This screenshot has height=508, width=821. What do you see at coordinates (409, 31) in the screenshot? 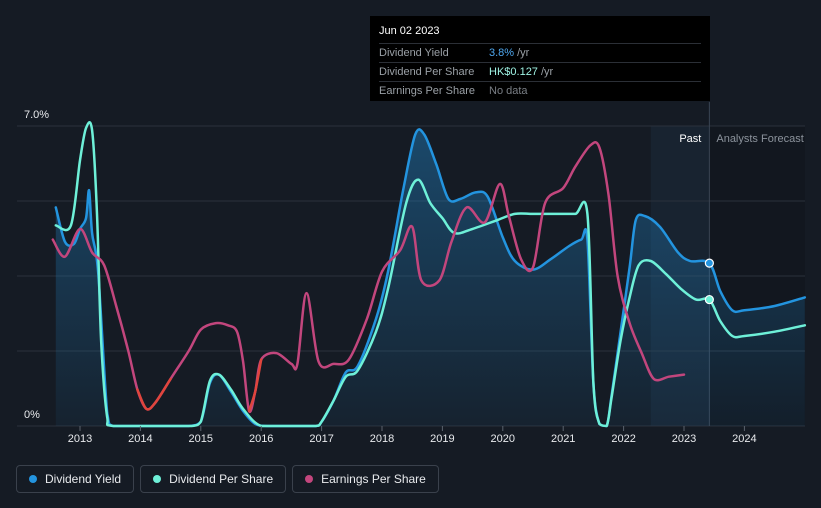
I see `tooltip-date: Jun 02 2023` at bounding box center [409, 31].